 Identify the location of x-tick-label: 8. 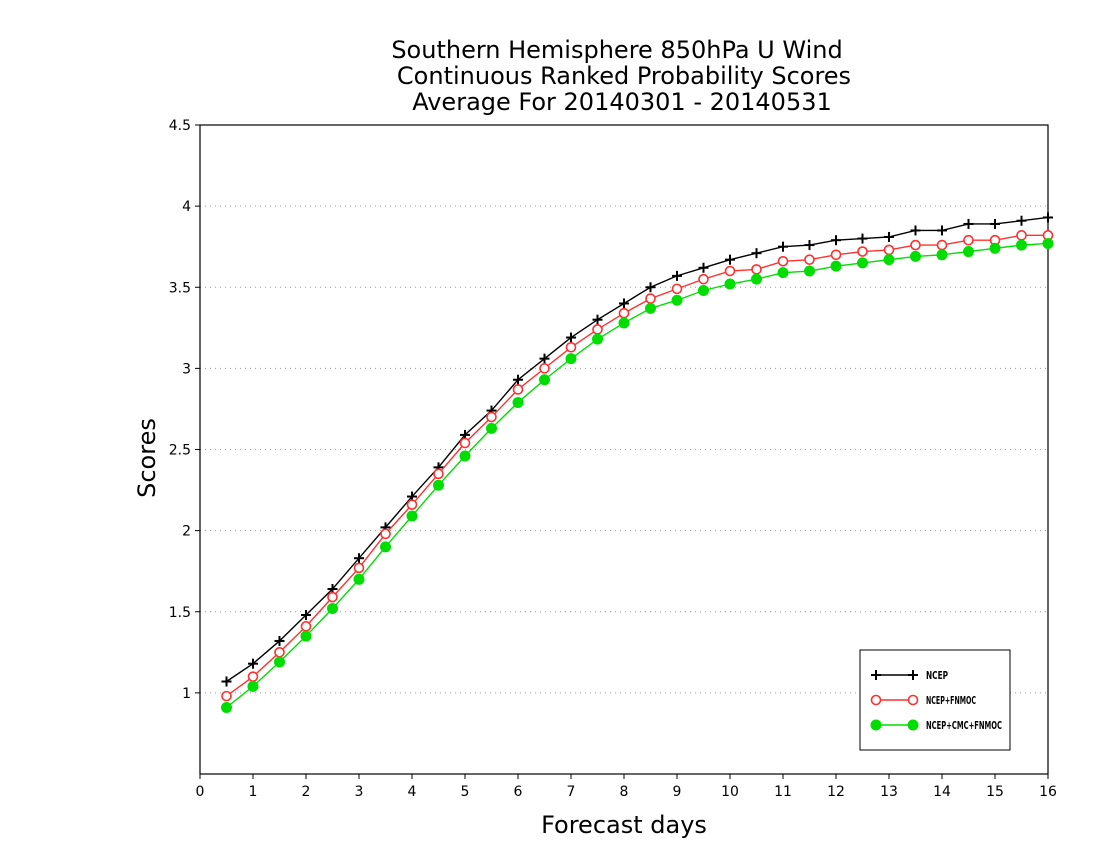
(624, 792).